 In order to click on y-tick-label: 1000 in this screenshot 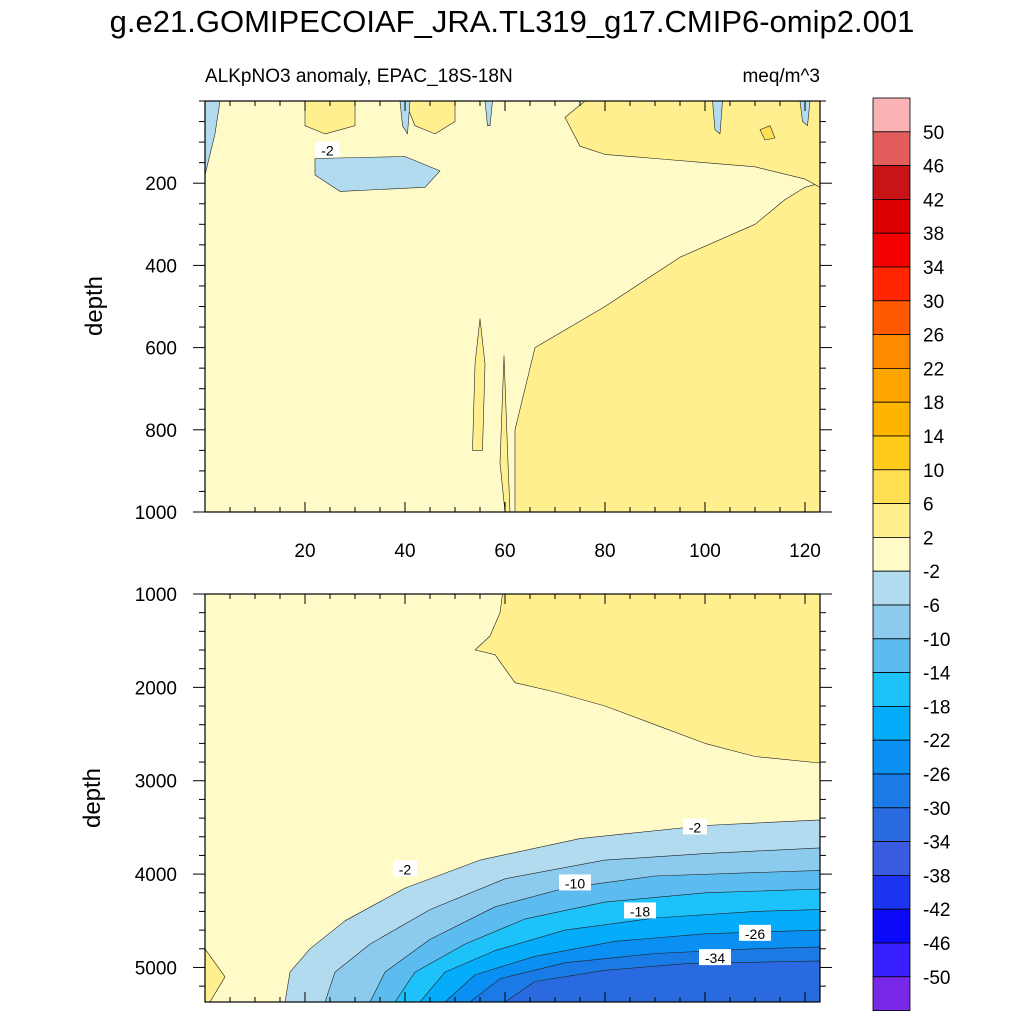, I will do `click(156, 595)`.